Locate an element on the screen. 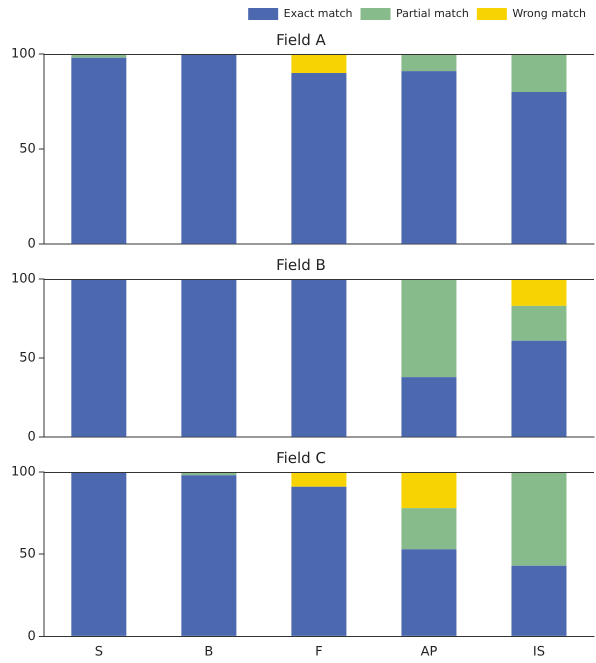 Image resolution: width=596 pixels, height=663 pixels. x-tick-label: F is located at coordinates (319, 652).